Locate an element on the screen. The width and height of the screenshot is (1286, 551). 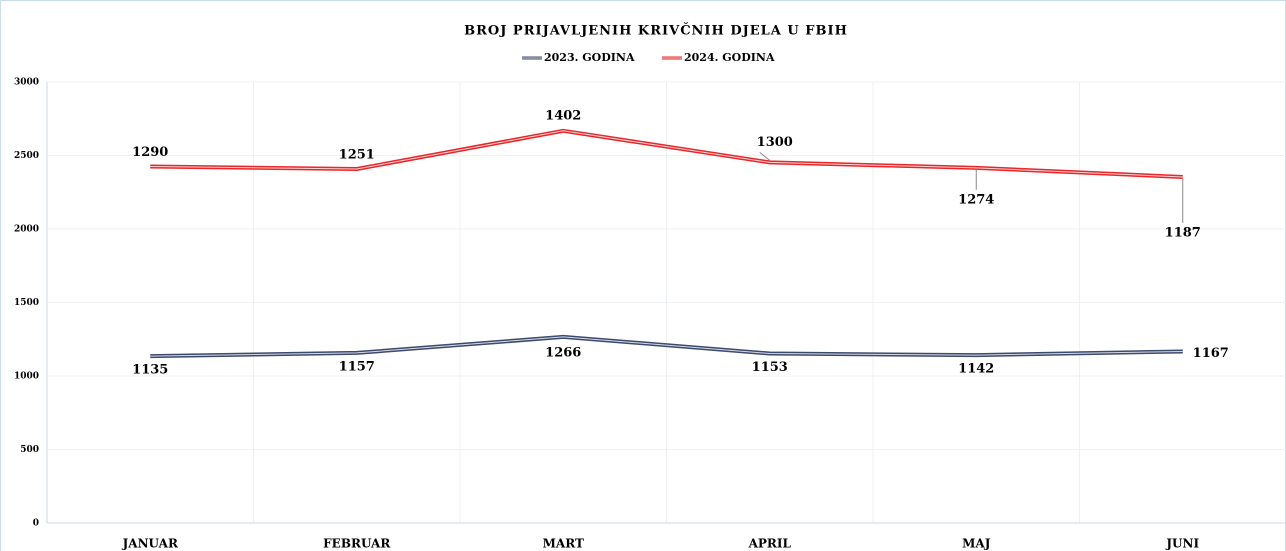
data-label: 1290 is located at coordinates (150, 152).